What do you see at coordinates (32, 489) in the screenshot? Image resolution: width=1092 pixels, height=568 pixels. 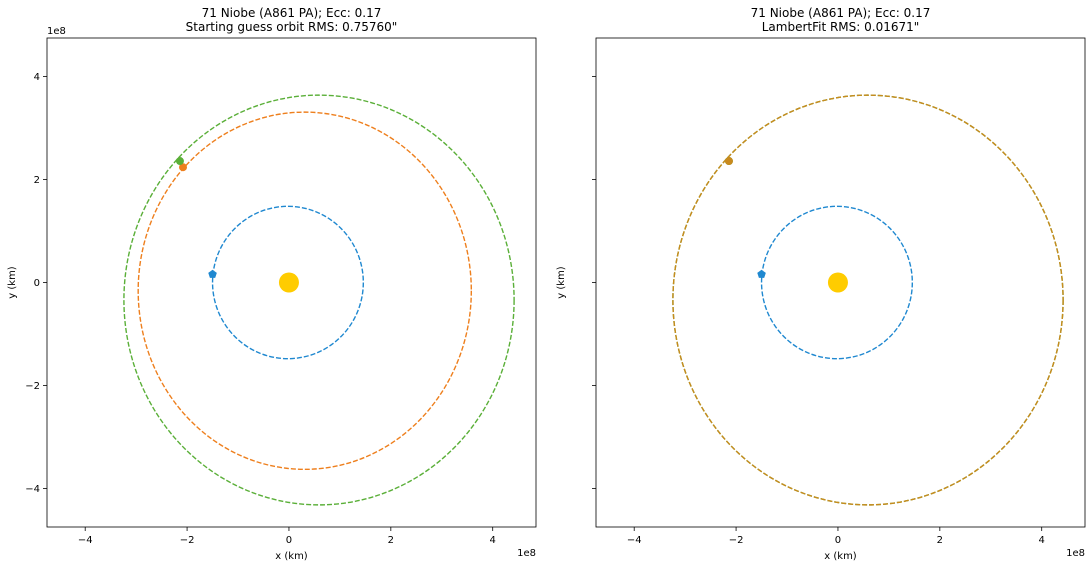 I see `y-tick-label: −4` at bounding box center [32, 489].